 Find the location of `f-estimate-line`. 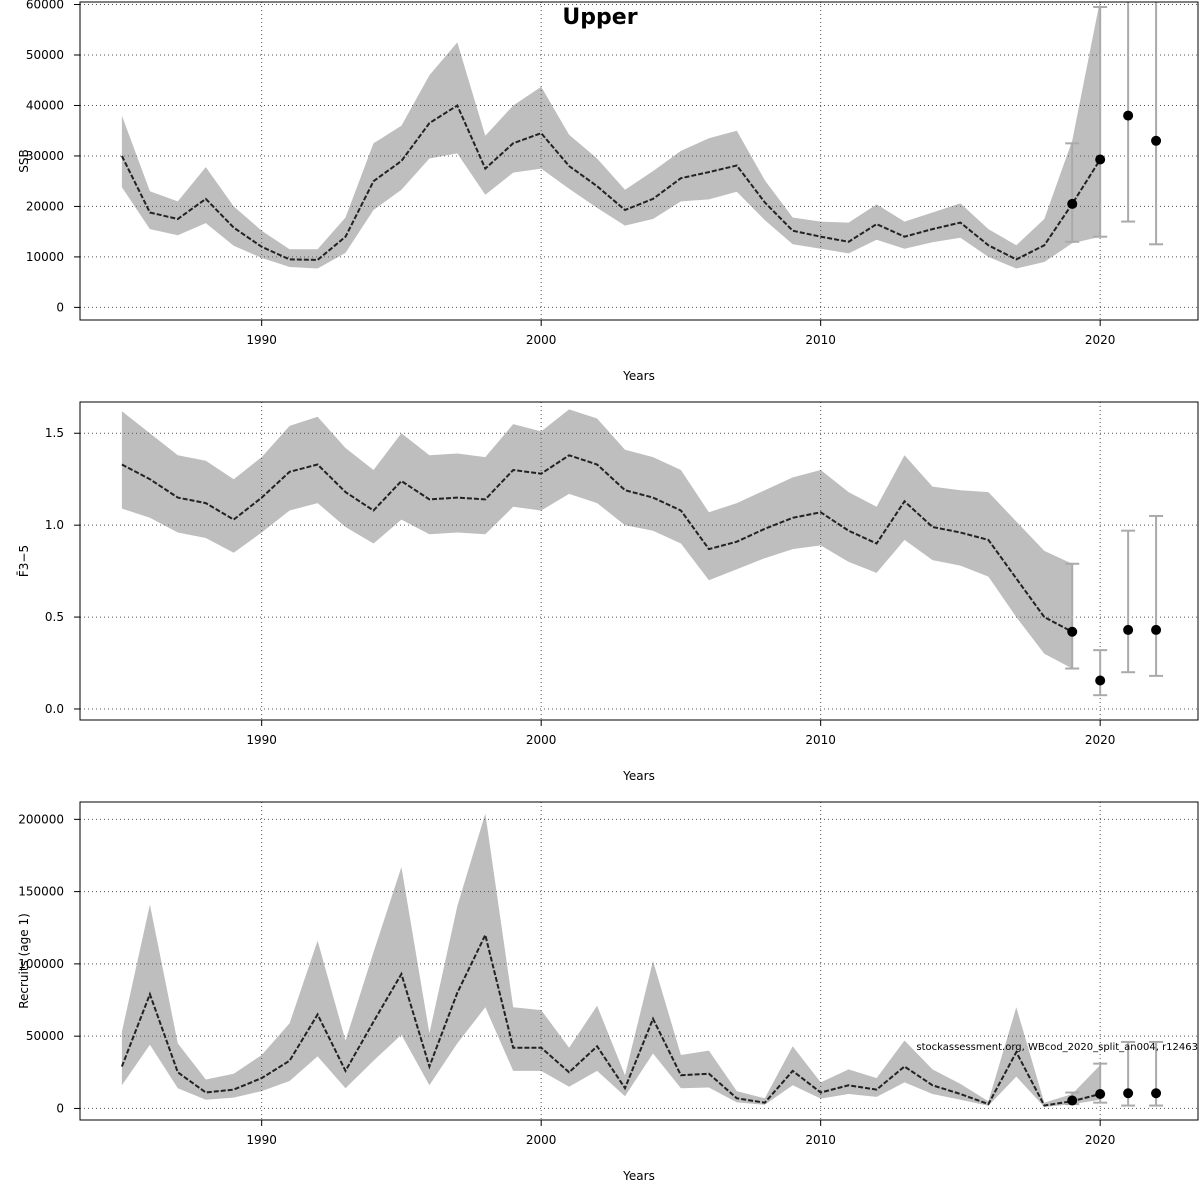

f-estimate-line is located at coordinates (597, 543).